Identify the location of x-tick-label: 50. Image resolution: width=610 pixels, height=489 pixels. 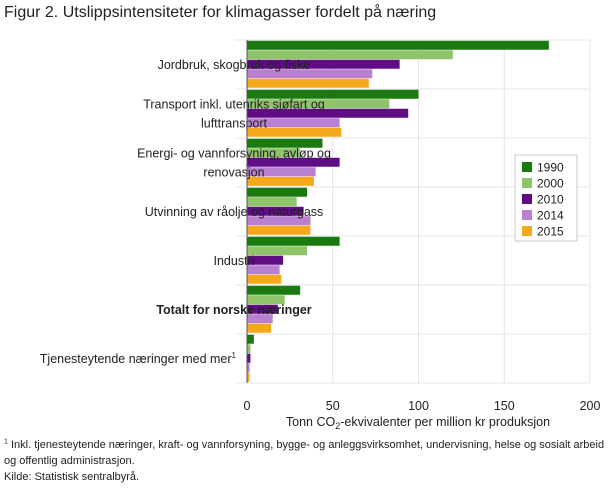
(333, 406).